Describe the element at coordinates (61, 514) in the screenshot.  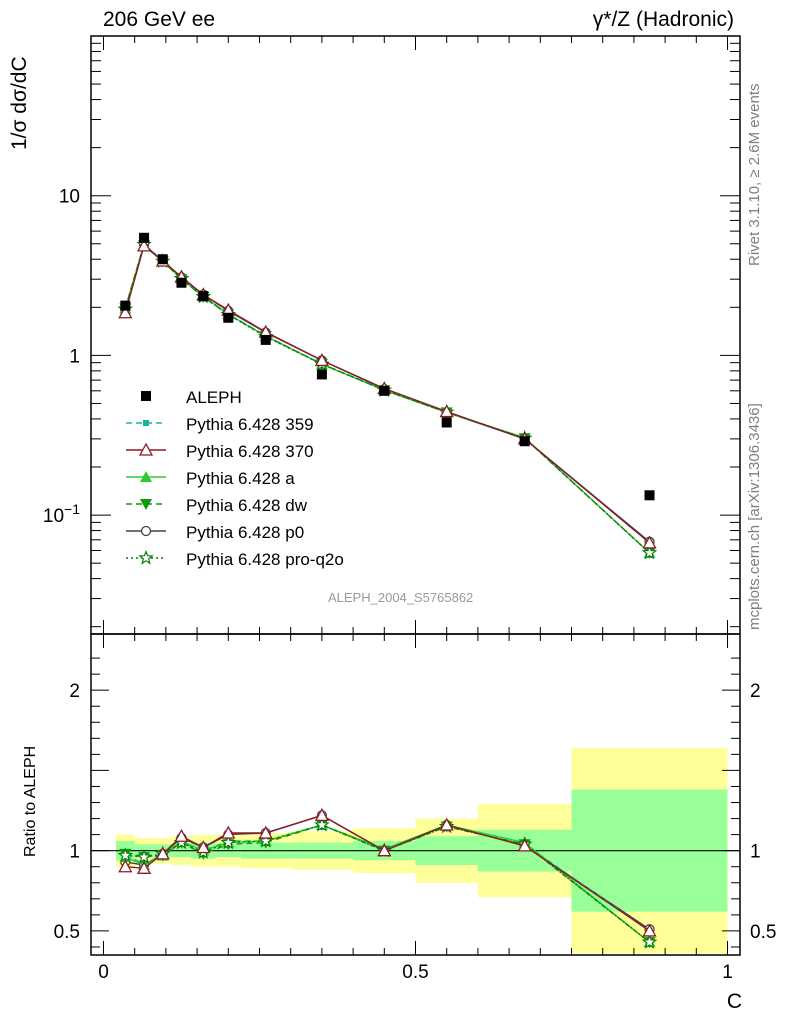
I see `main-y-tick-label: 10−1` at that location.